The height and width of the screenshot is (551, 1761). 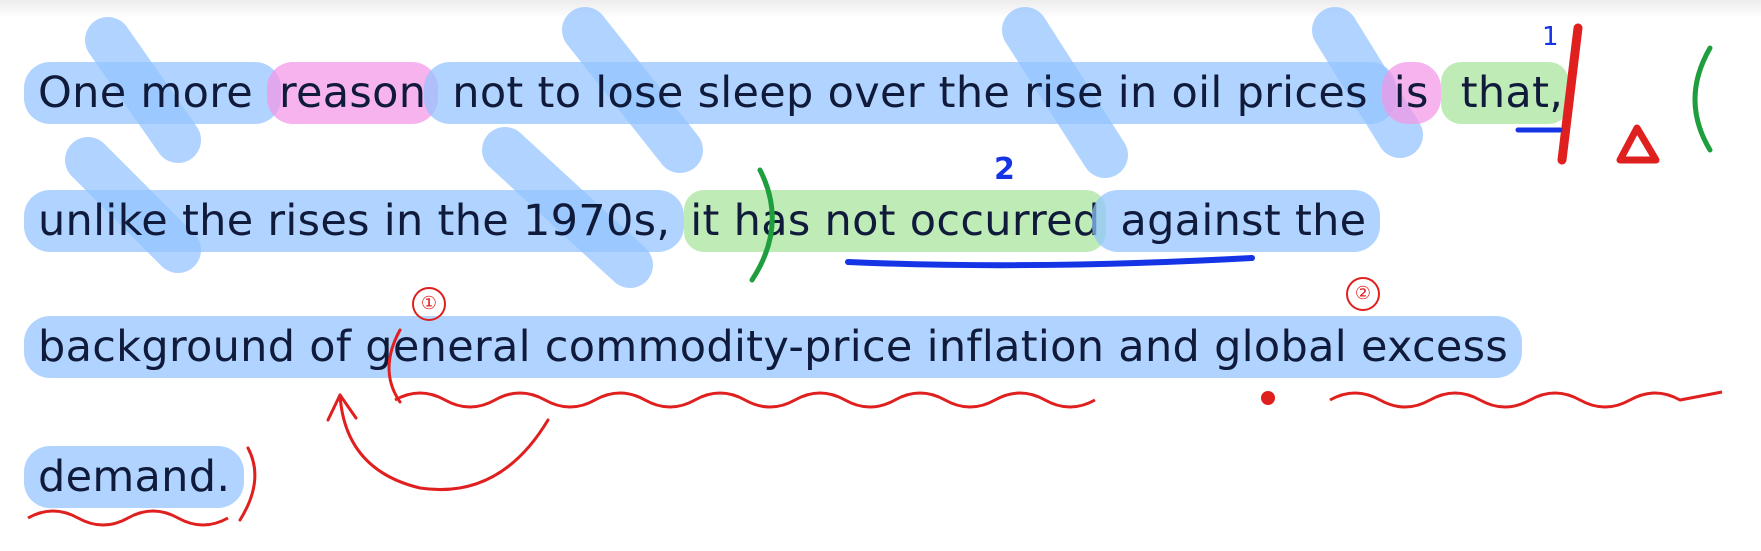 I want to click on green-open-paren, so click(x=1702, y=99).